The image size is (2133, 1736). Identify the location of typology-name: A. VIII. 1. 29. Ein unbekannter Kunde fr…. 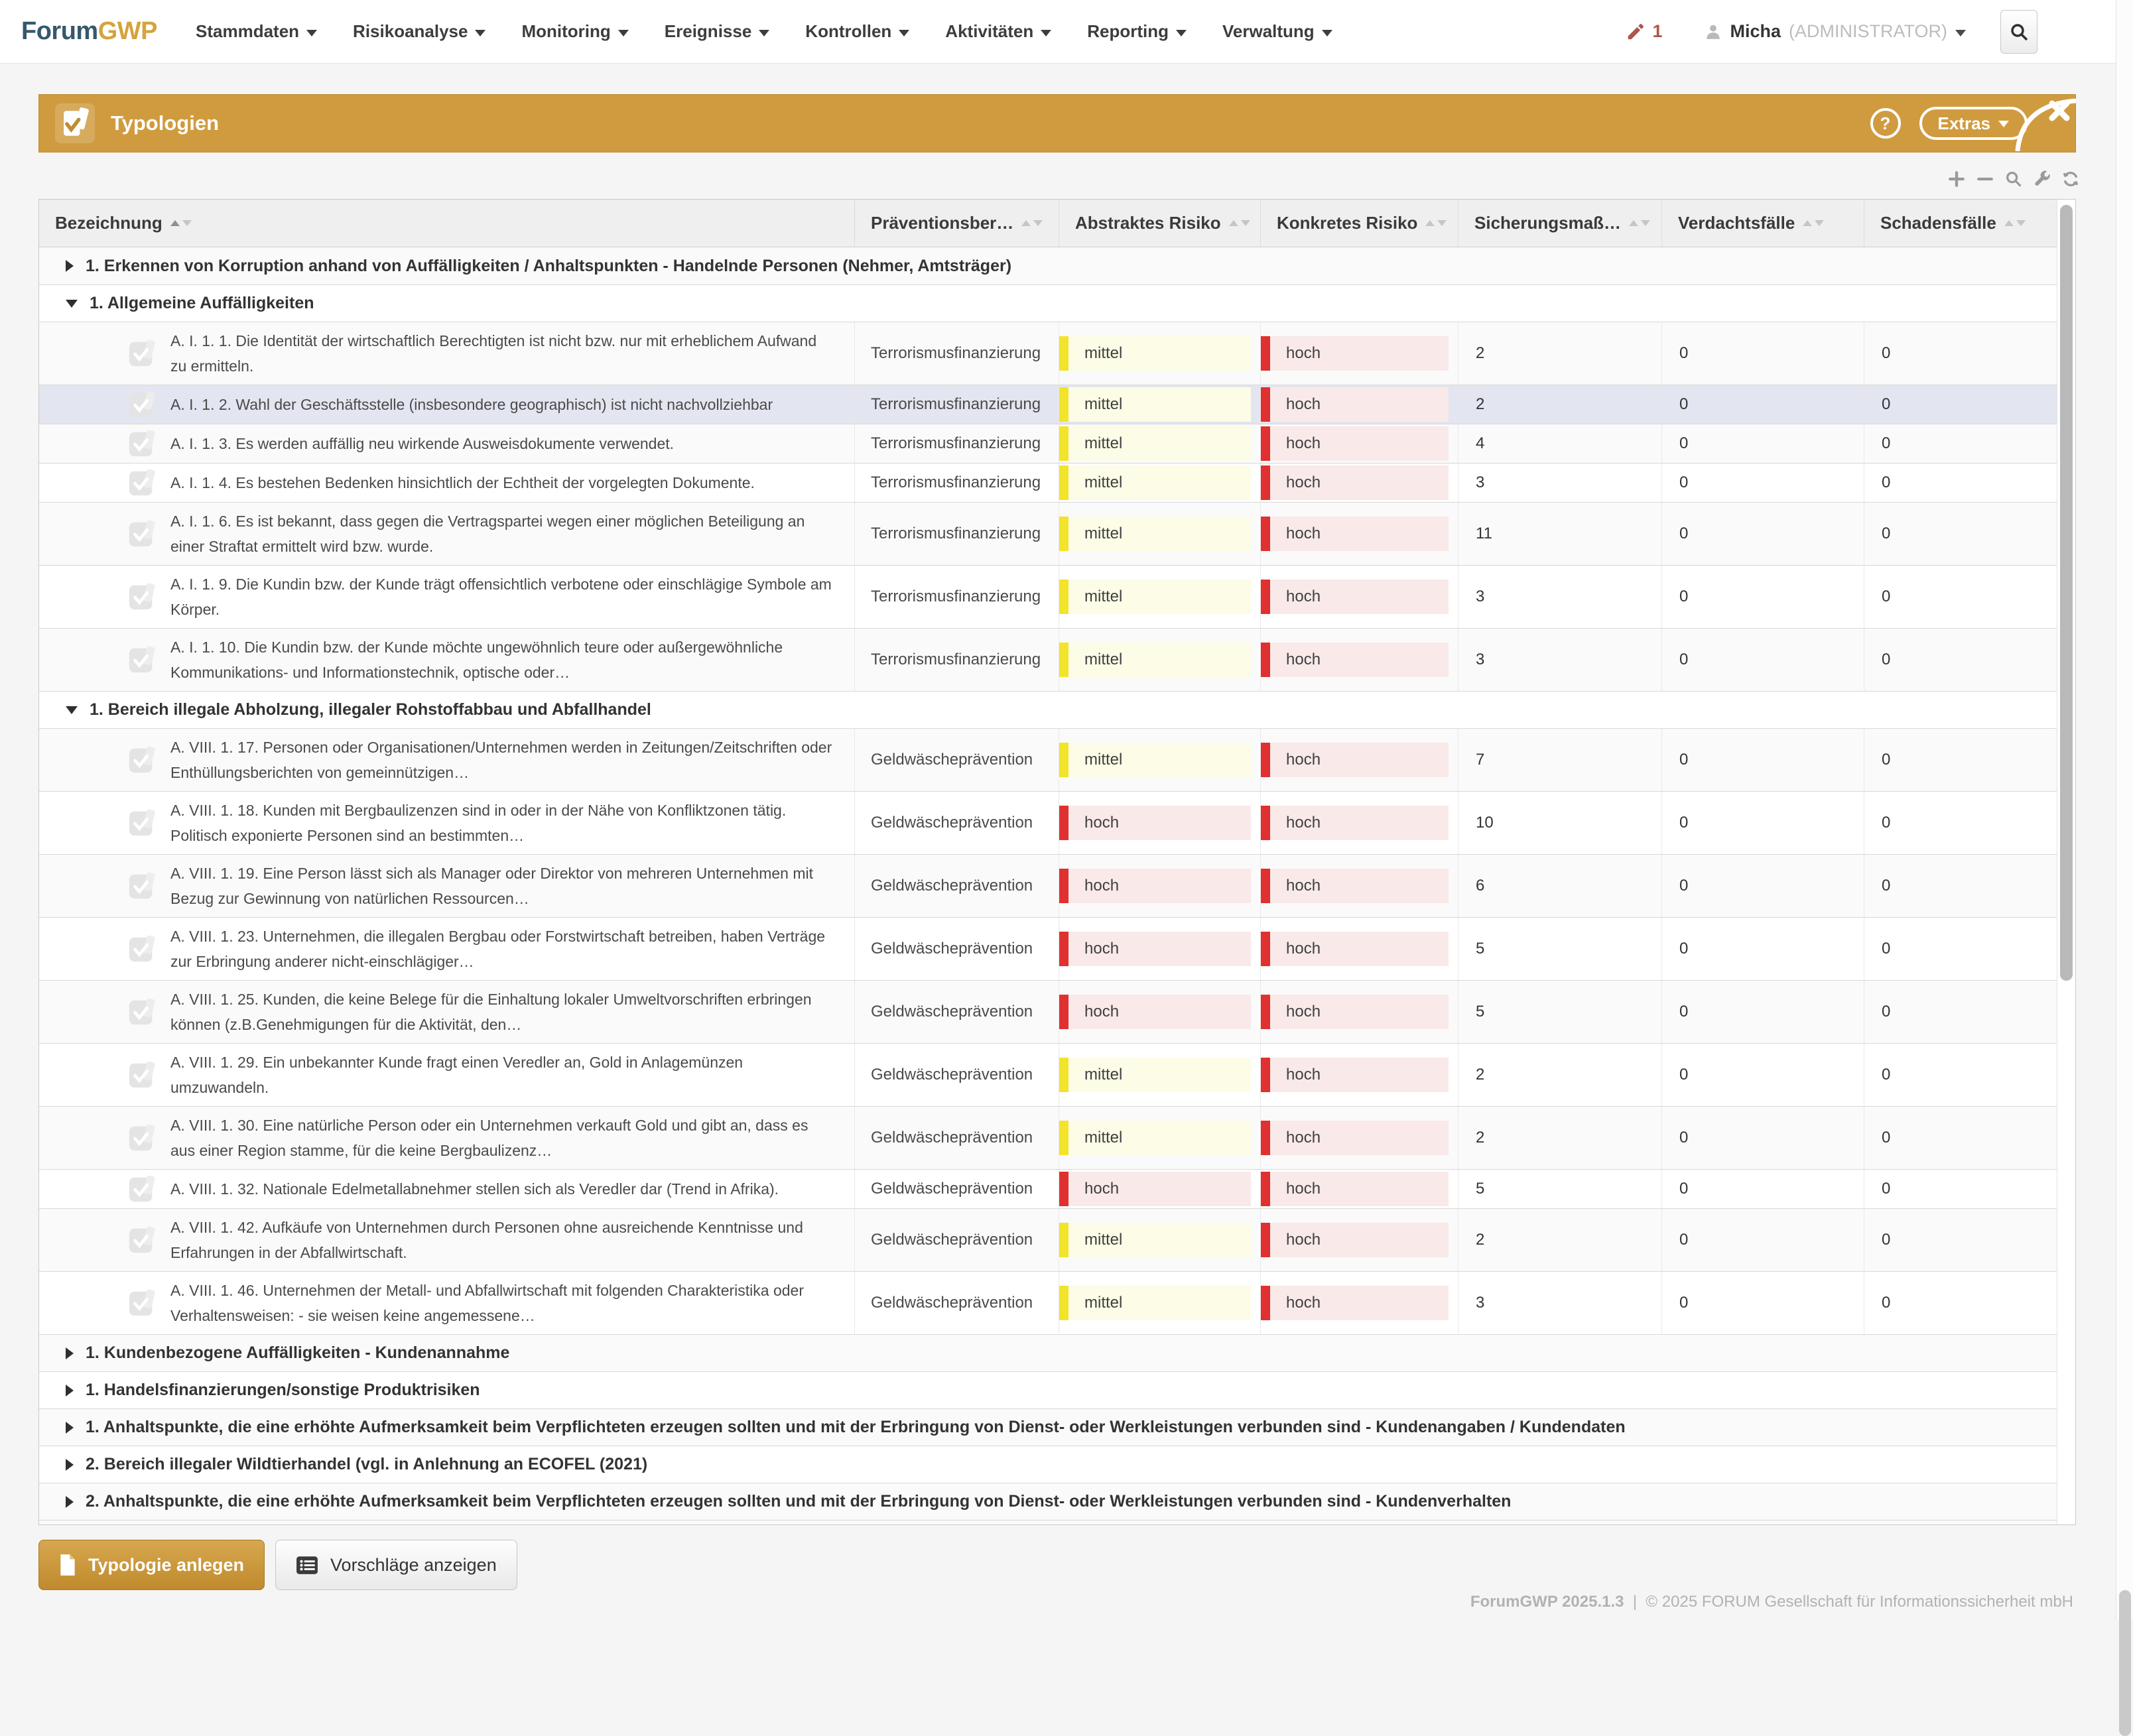
(456, 1075).